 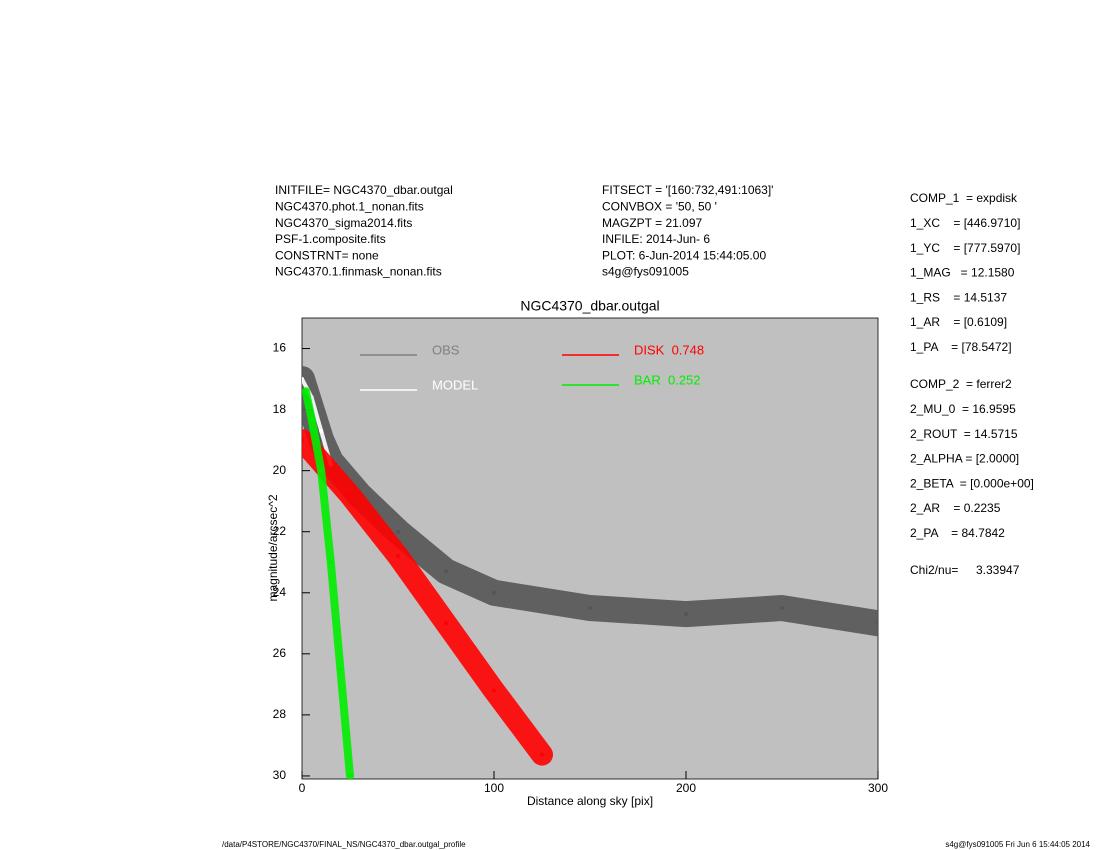 What do you see at coordinates (964, 459) in the screenshot?
I see `param-line: 2_ALPHA = [2.0000]` at bounding box center [964, 459].